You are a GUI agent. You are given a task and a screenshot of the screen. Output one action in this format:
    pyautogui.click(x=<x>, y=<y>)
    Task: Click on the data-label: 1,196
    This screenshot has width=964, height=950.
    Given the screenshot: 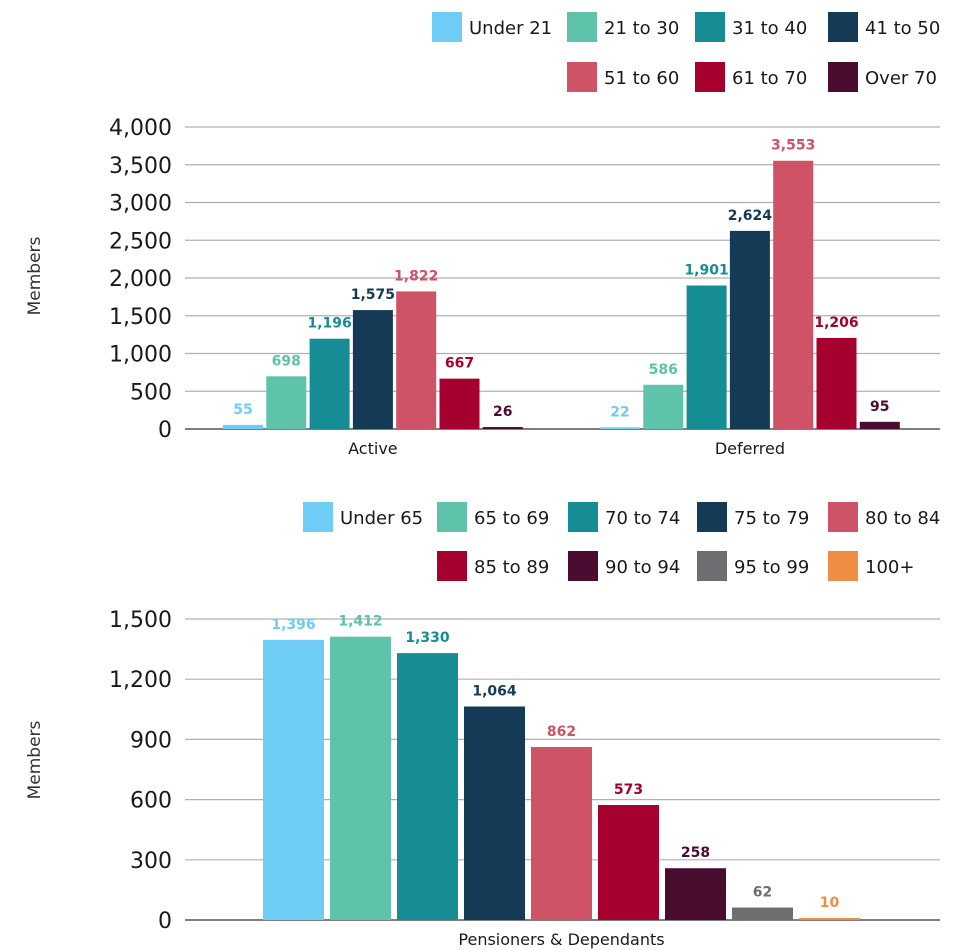 What is the action you would take?
    pyautogui.click(x=329, y=324)
    